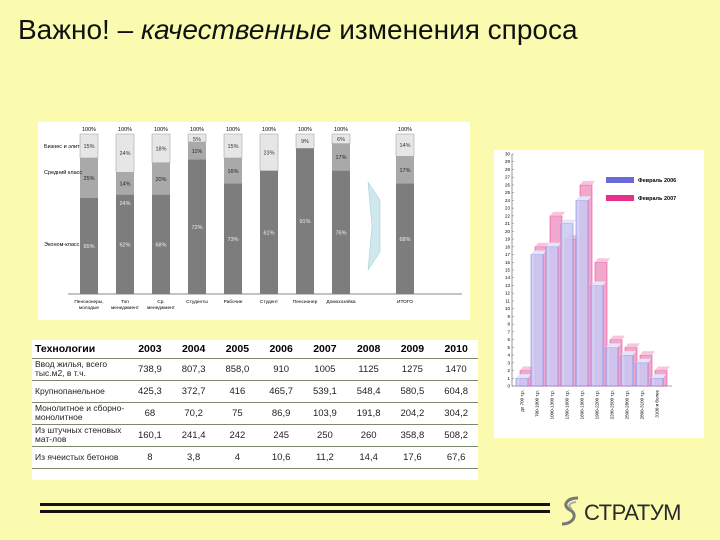  What do you see at coordinates (237, 435) in the screenshot?
I see `table-cell: 242` at bounding box center [237, 435].